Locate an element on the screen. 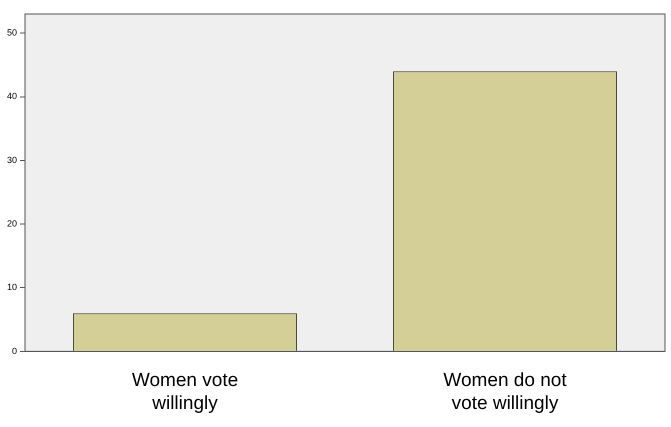 Image resolution: width=671 pixels, height=427 pixels. y-tick-label: 20 is located at coordinates (12, 223).